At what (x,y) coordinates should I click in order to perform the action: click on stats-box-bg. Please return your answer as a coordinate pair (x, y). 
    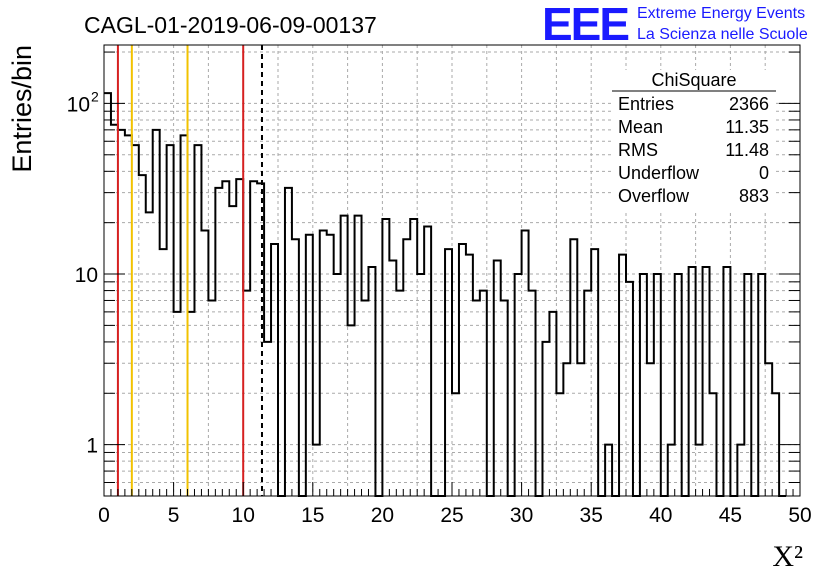
    Looking at the image, I should click on (694, 140).